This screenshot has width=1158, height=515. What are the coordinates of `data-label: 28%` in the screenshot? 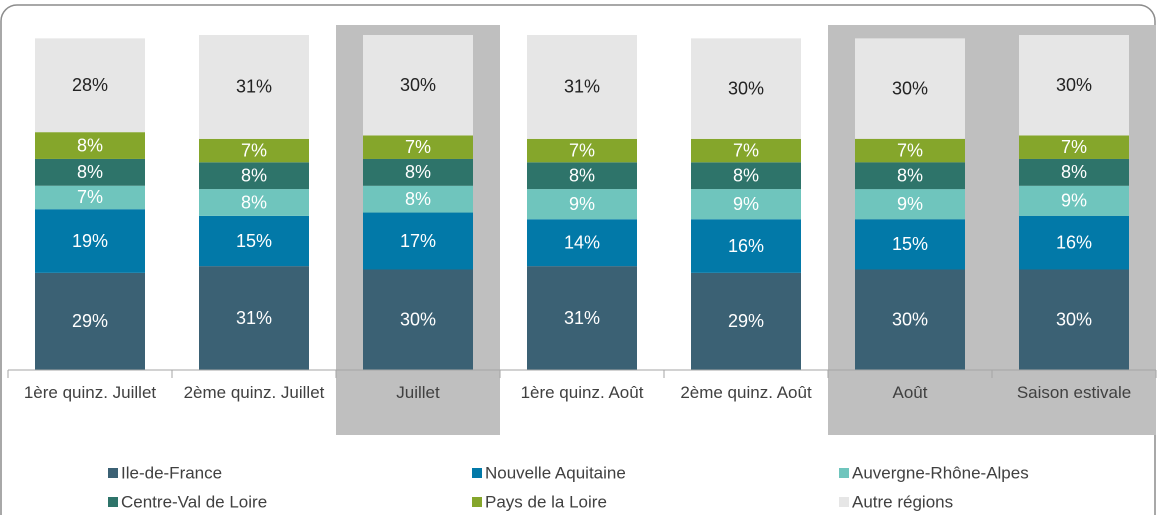 It's located at (90, 85).